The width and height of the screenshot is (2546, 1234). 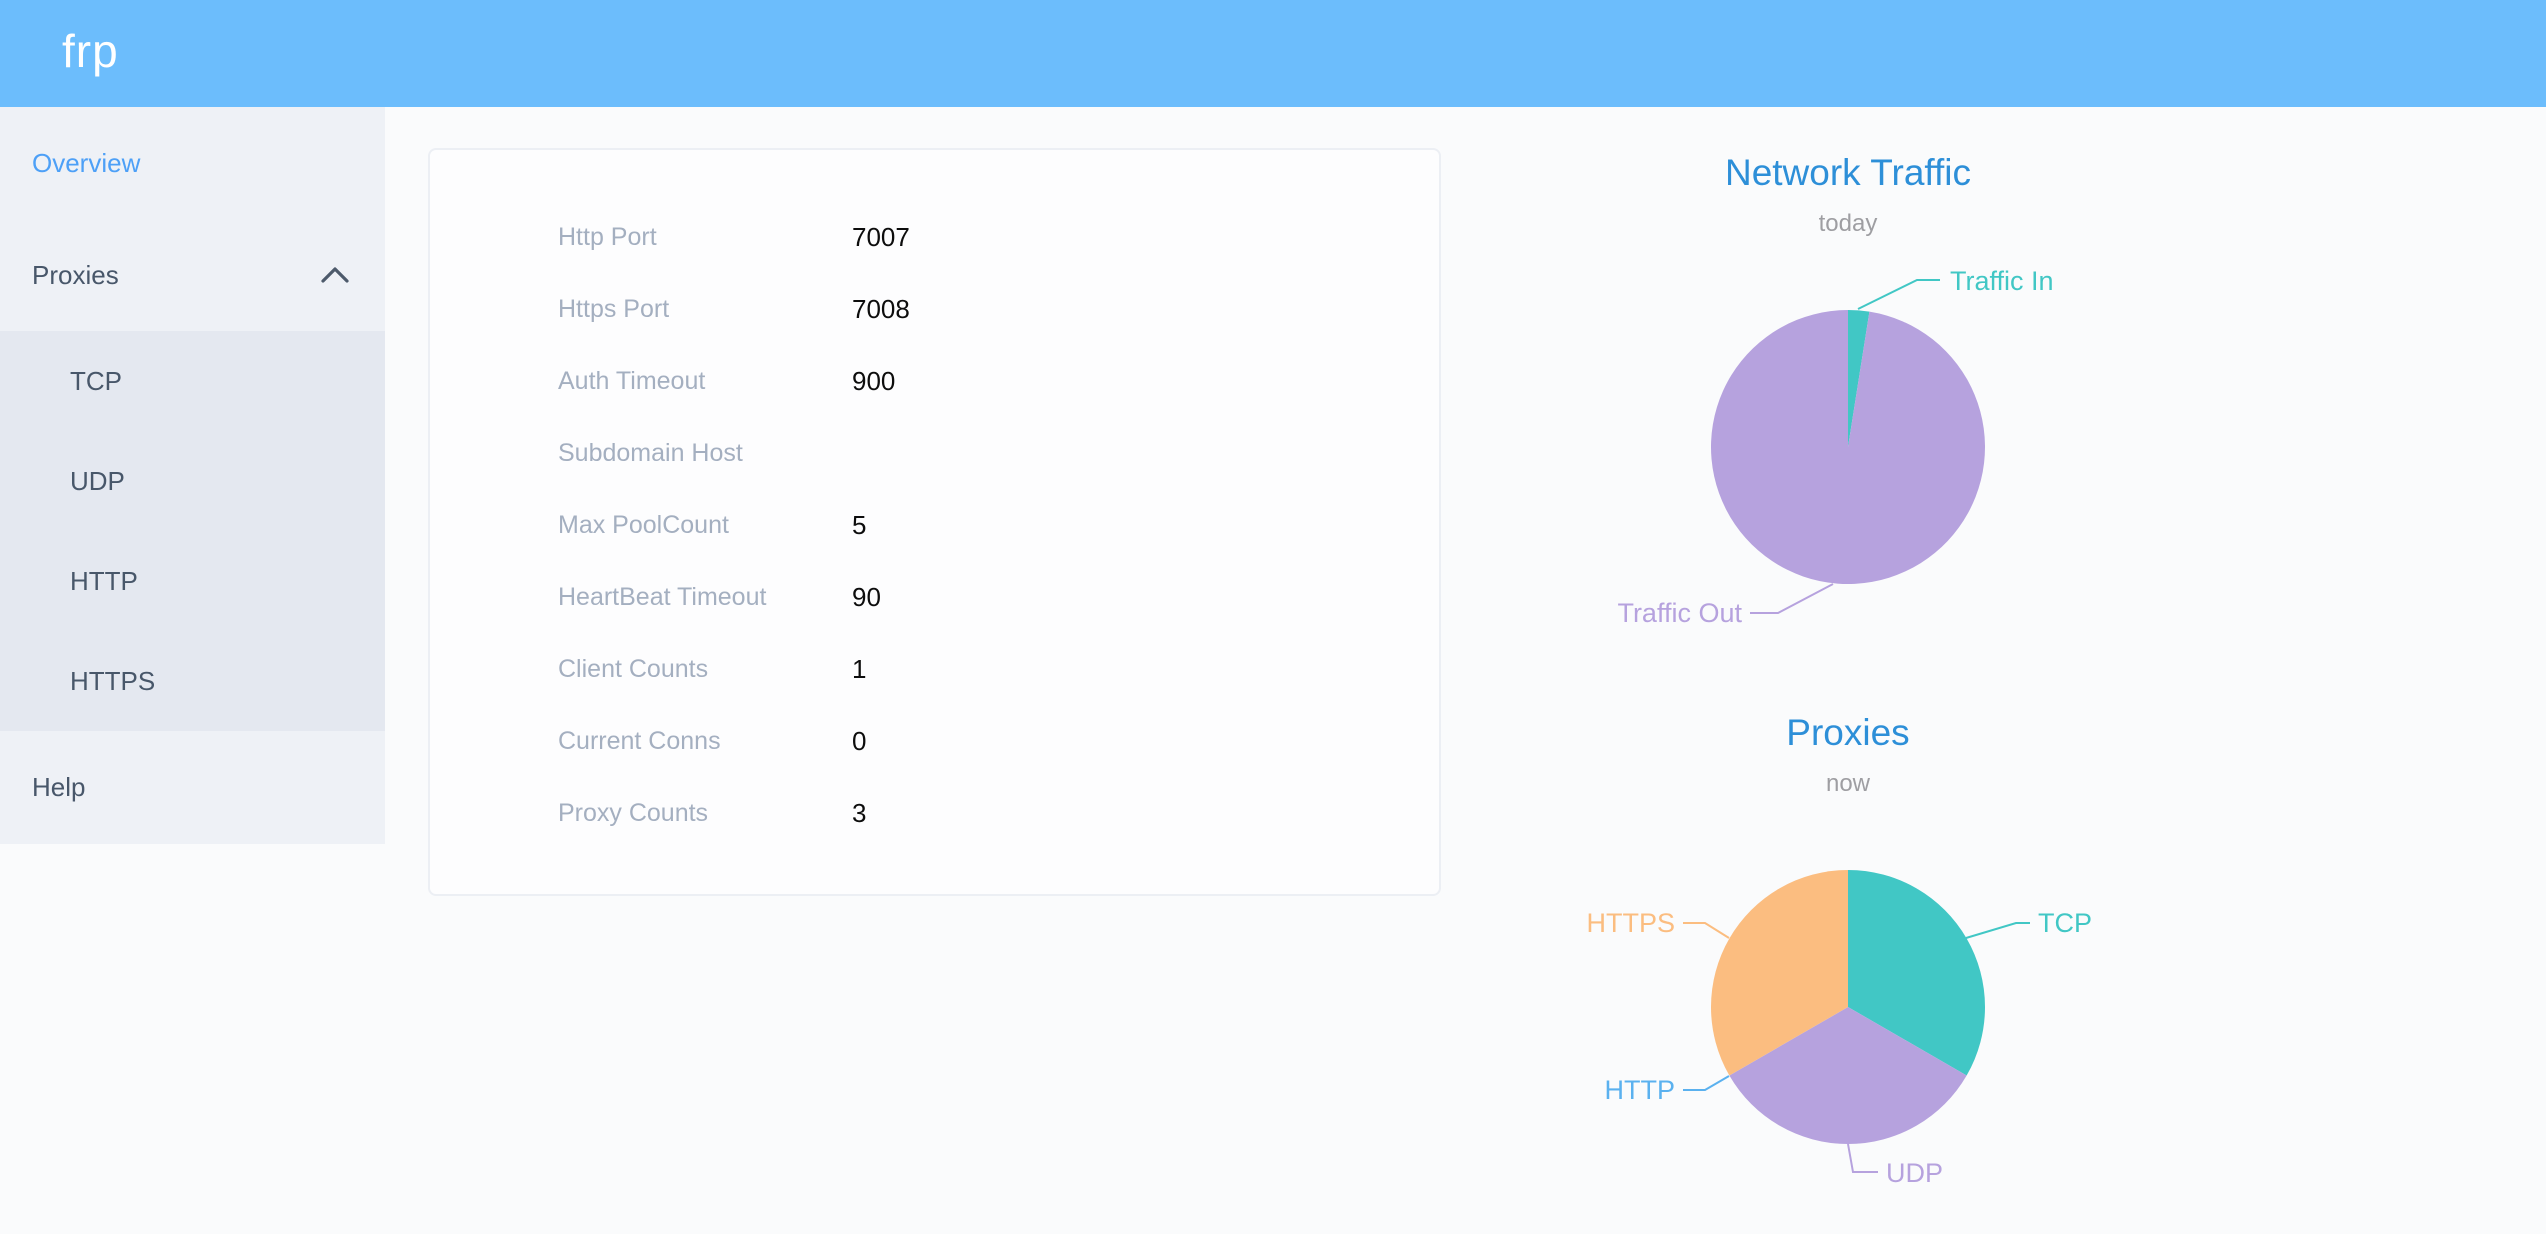 I want to click on chevron-up-icon, so click(x=335, y=275).